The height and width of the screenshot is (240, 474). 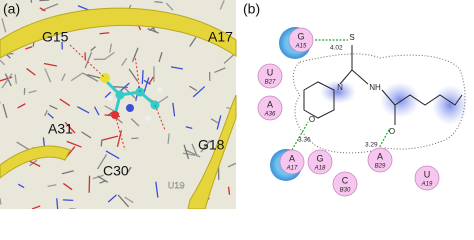 I want to click on residue-id: B27, so click(x=270, y=83).